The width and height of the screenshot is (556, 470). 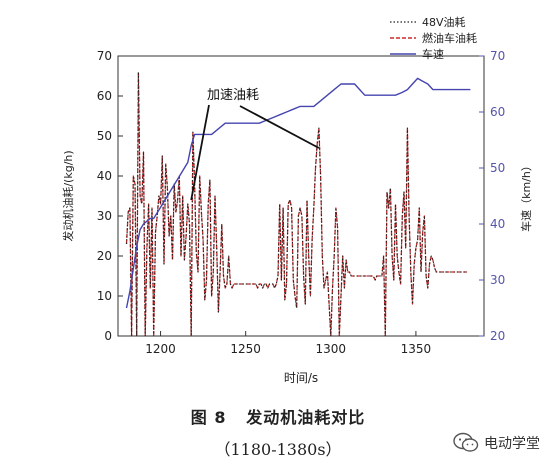 I want to click on y-axis-label: 发动机油耗/(kg/h), so click(x=68, y=195).